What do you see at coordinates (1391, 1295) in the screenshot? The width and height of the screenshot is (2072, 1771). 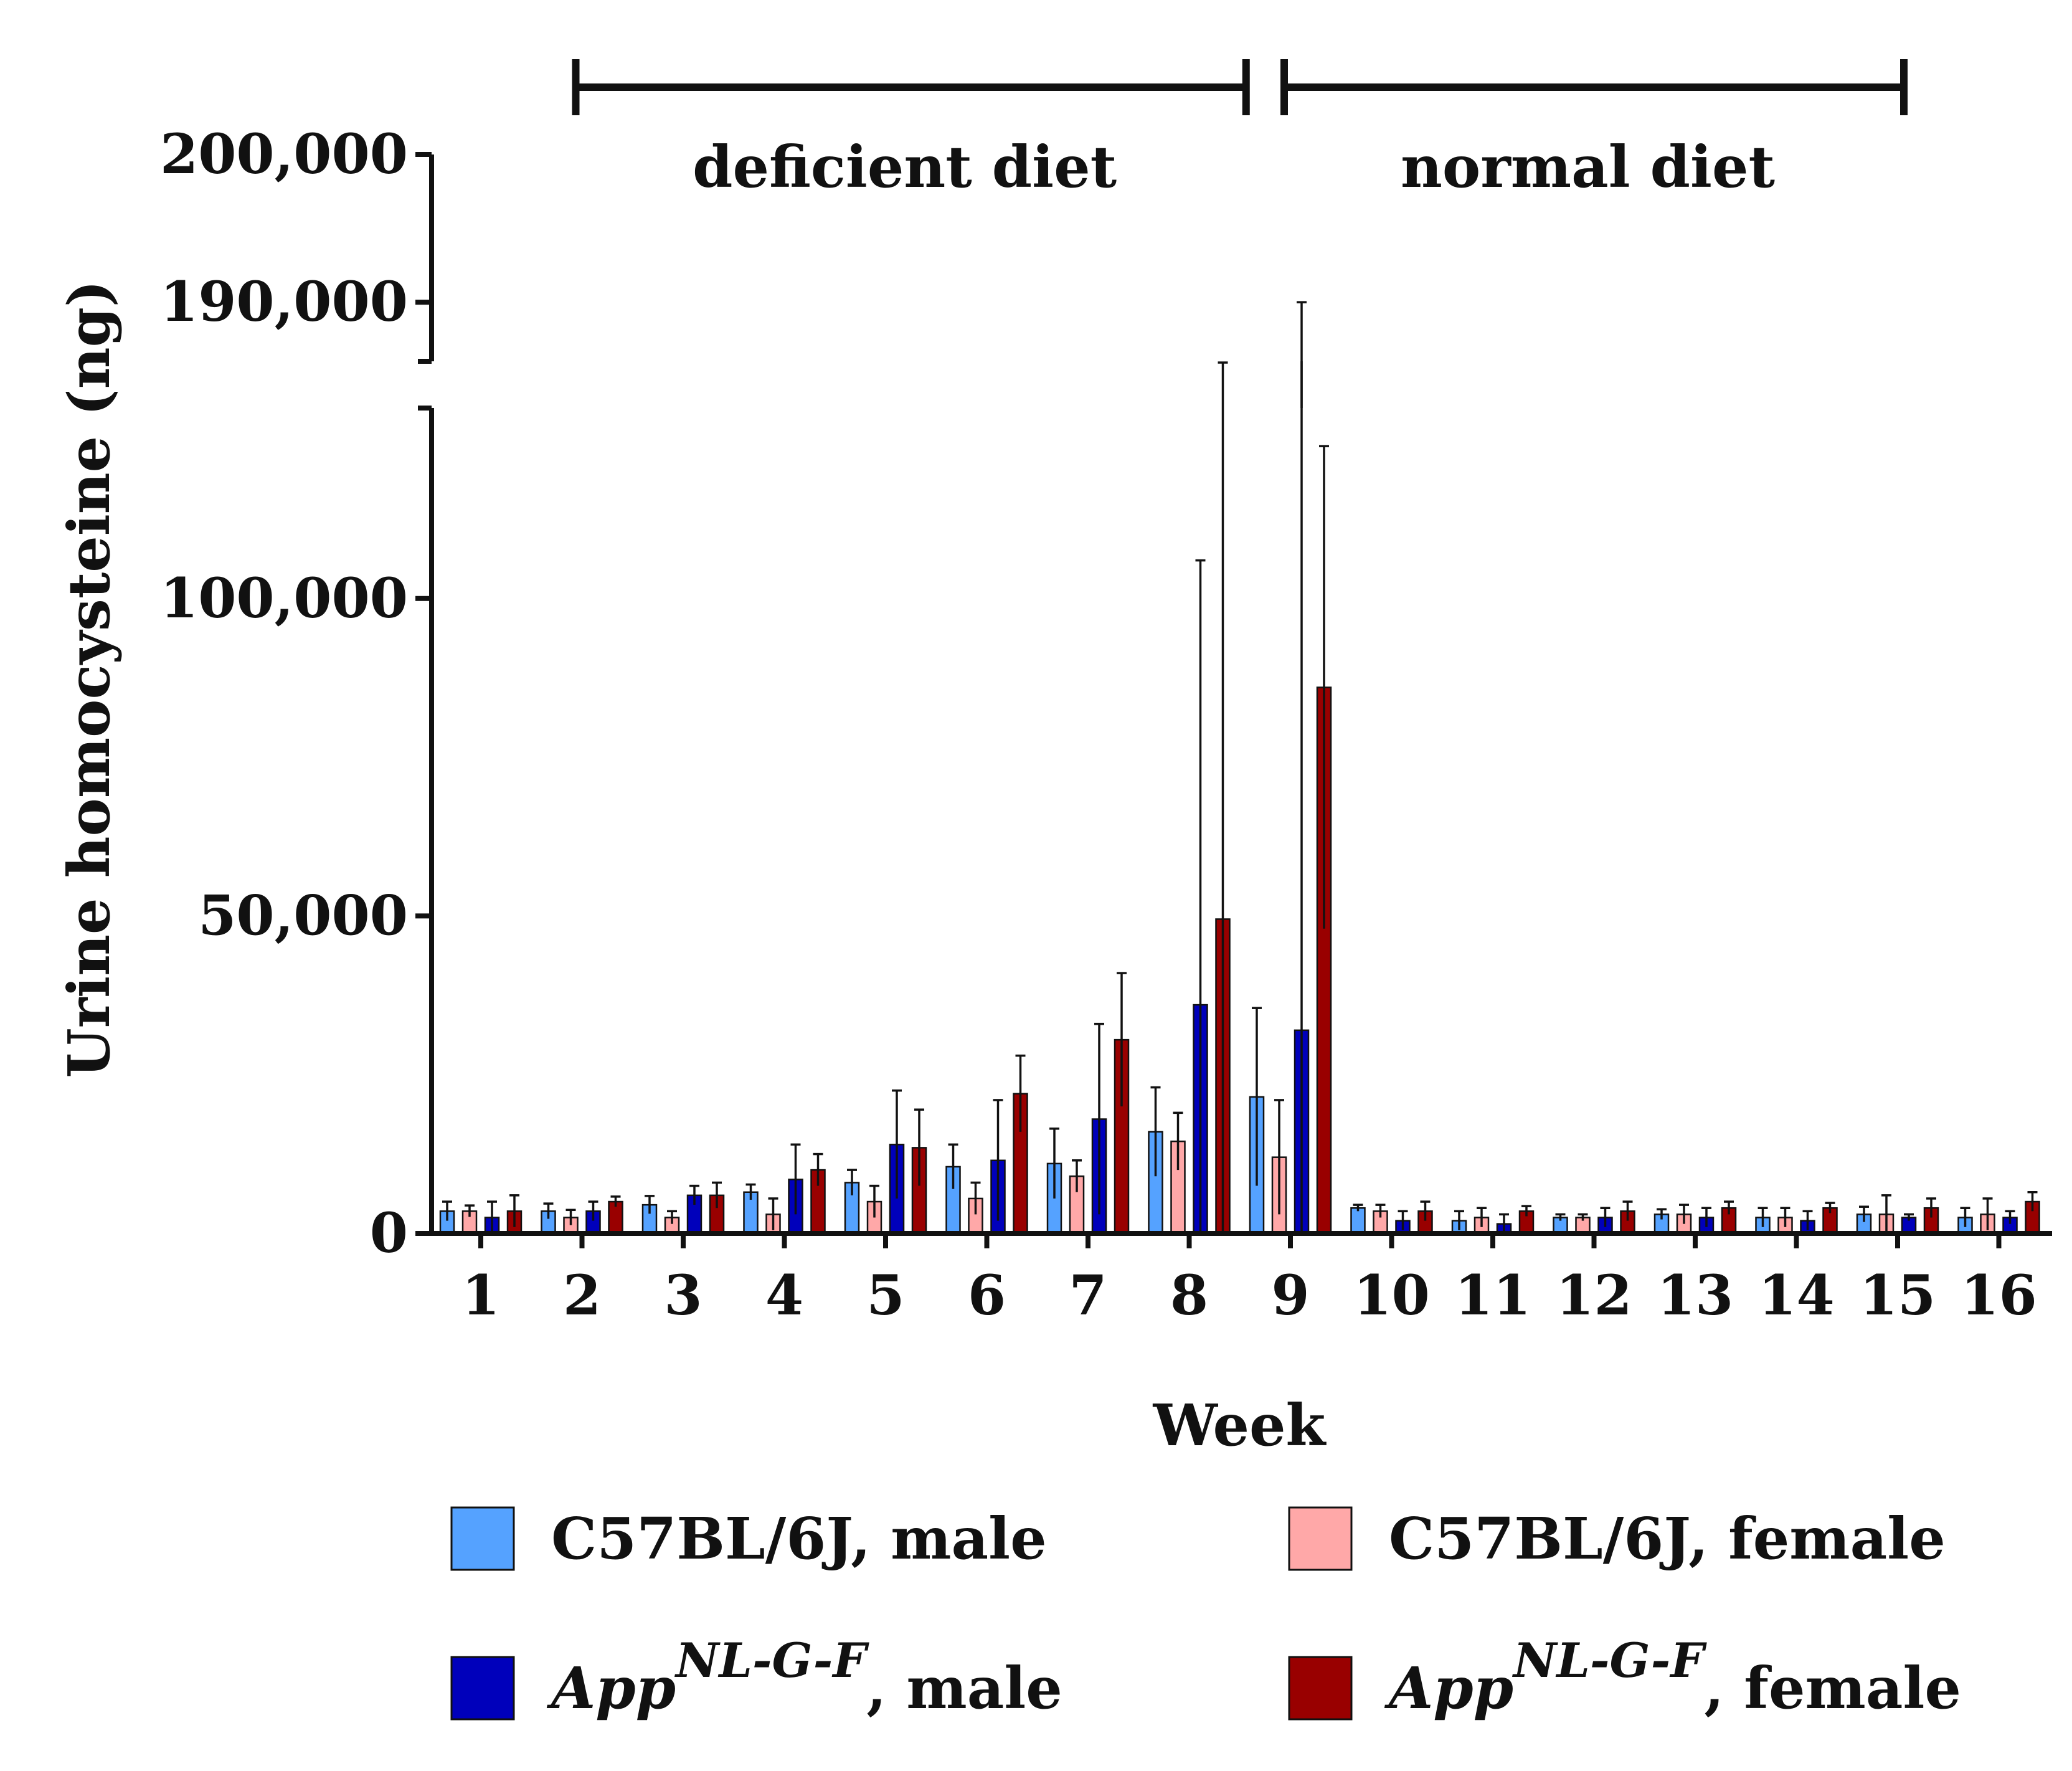 I see `x-tick-label: 10` at bounding box center [1391, 1295].